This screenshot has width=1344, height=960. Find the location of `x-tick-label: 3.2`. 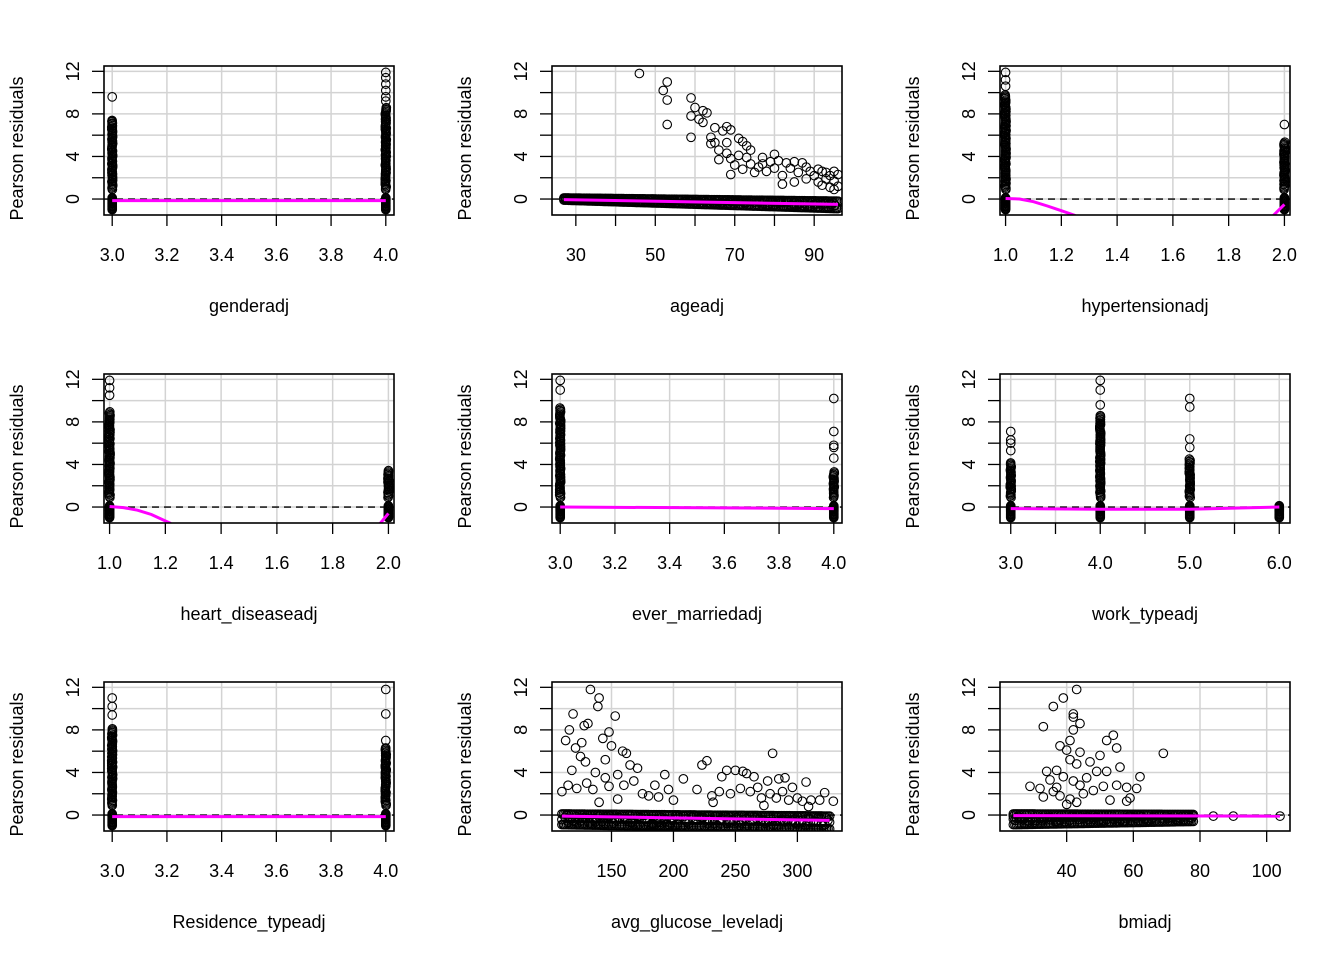

x-tick-label: 3.2 is located at coordinates (166, 255).